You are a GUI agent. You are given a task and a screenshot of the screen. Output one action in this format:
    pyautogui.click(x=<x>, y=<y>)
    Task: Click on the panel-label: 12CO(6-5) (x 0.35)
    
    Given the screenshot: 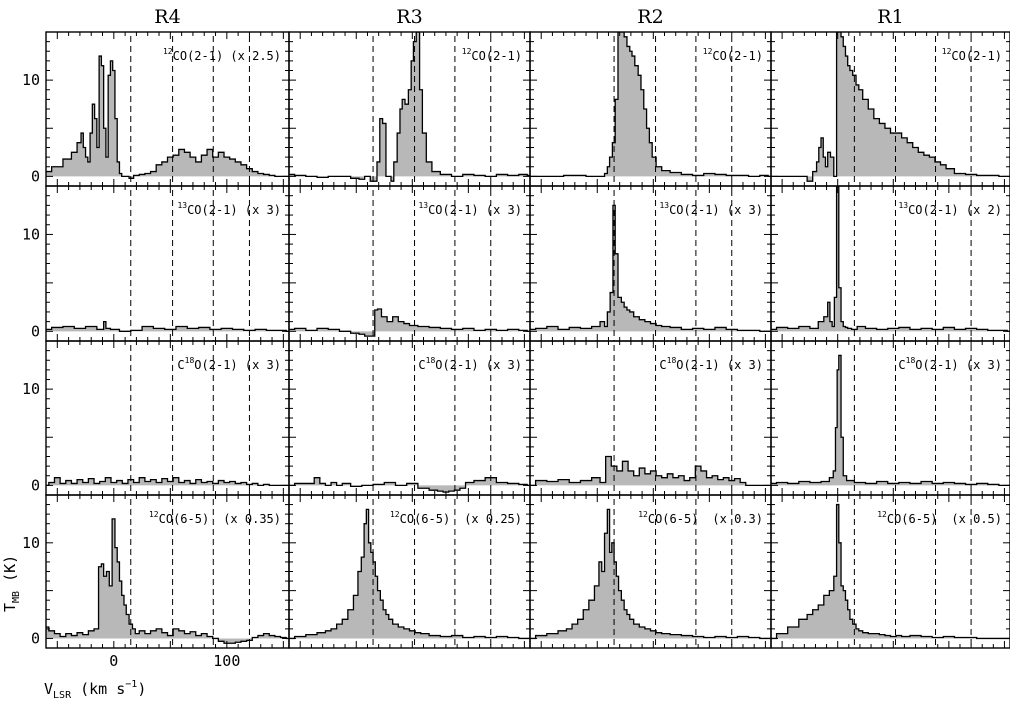 What is the action you would take?
    pyautogui.click(x=215, y=518)
    